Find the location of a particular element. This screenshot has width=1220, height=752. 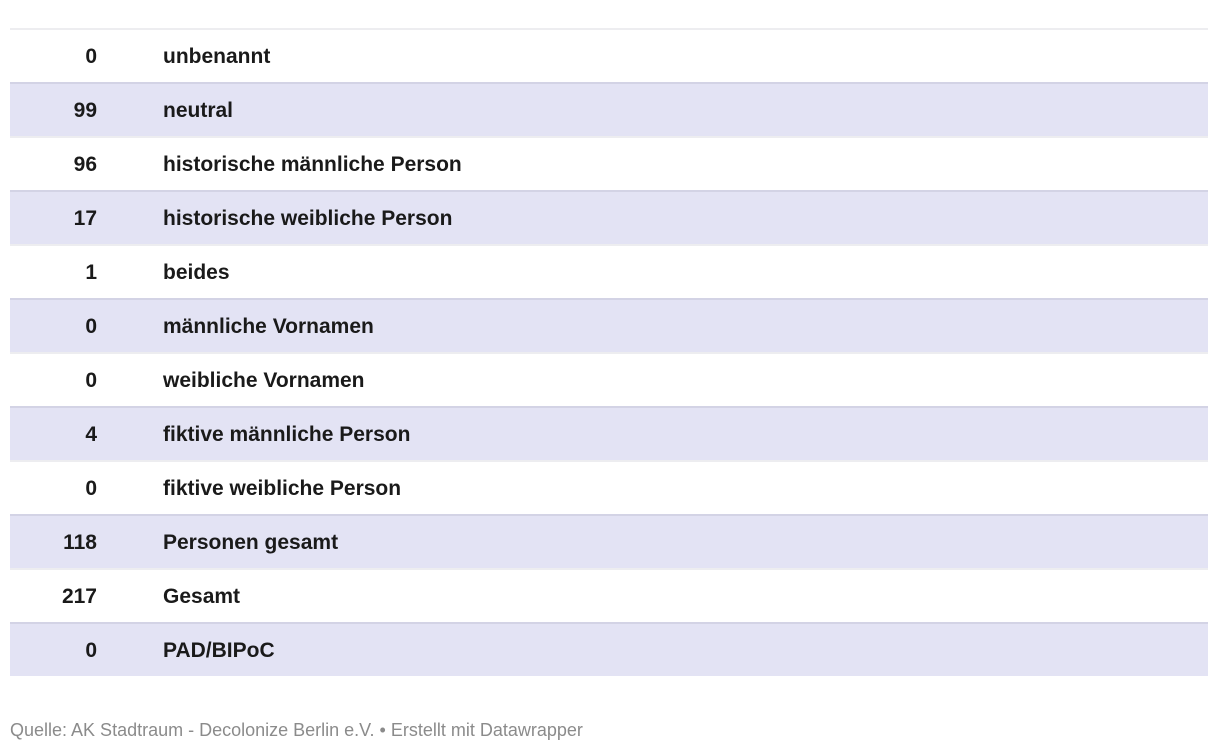

category-cell: weibliche Vornamen is located at coordinates (264, 380).